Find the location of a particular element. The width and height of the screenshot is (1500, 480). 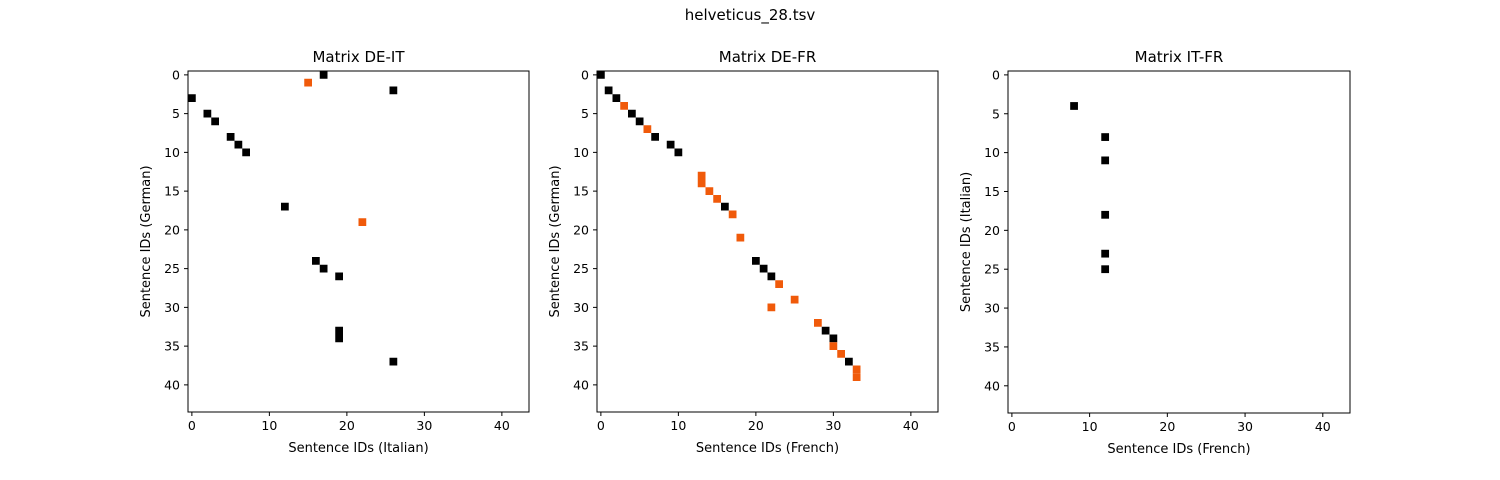

panel-title: Matrix DE-IT is located at coordinates (358, 57).